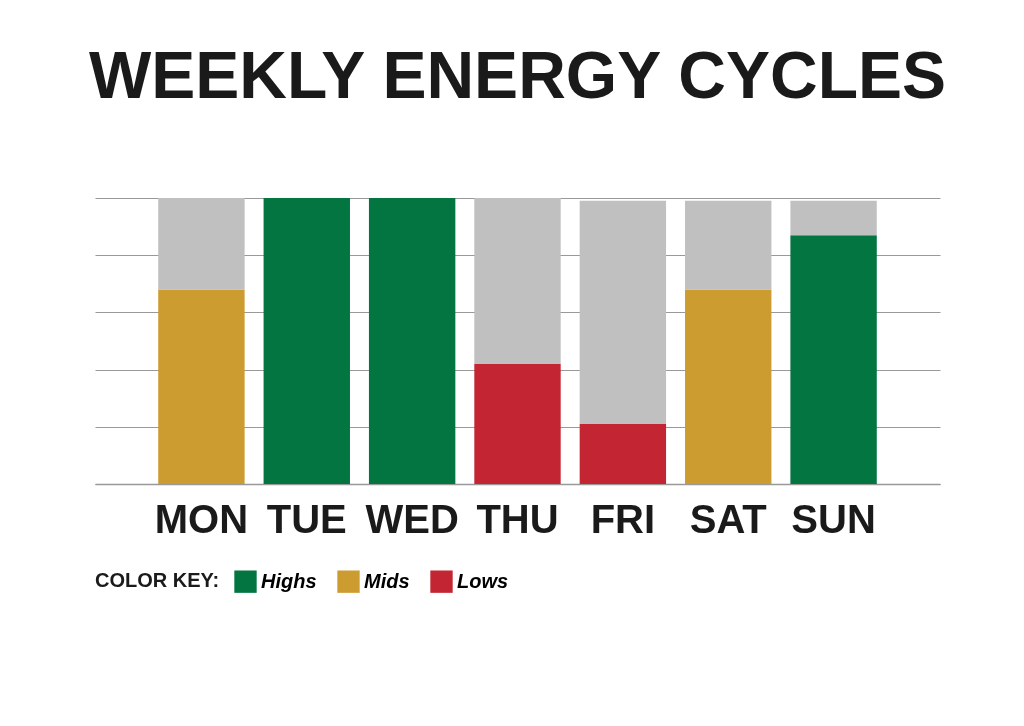 This screenshot has height=726, width=1024. What do you see at coordinates (157, 580) in the screenshot?
I see `legend-title: COLOR KEY:` at bounding box center [157, 580].